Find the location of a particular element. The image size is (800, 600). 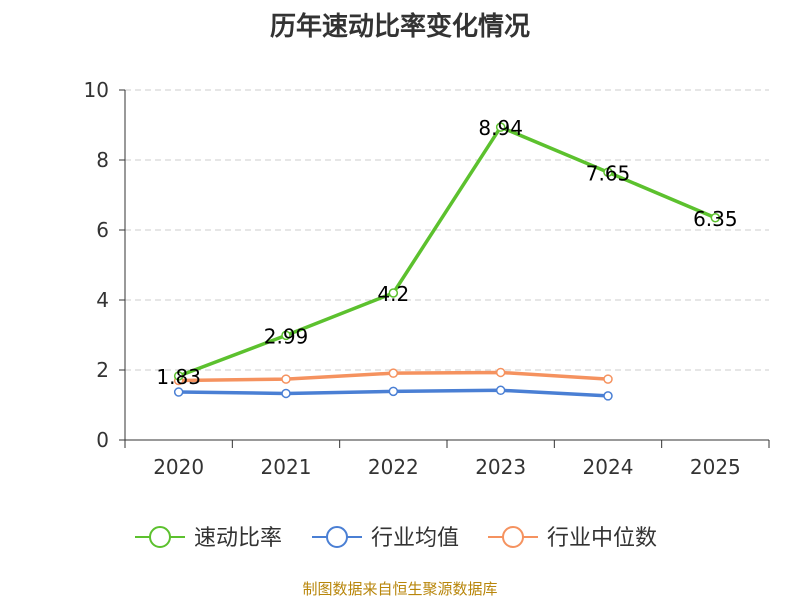

y-tick-label: 10 is located at coordinates (96, 90).